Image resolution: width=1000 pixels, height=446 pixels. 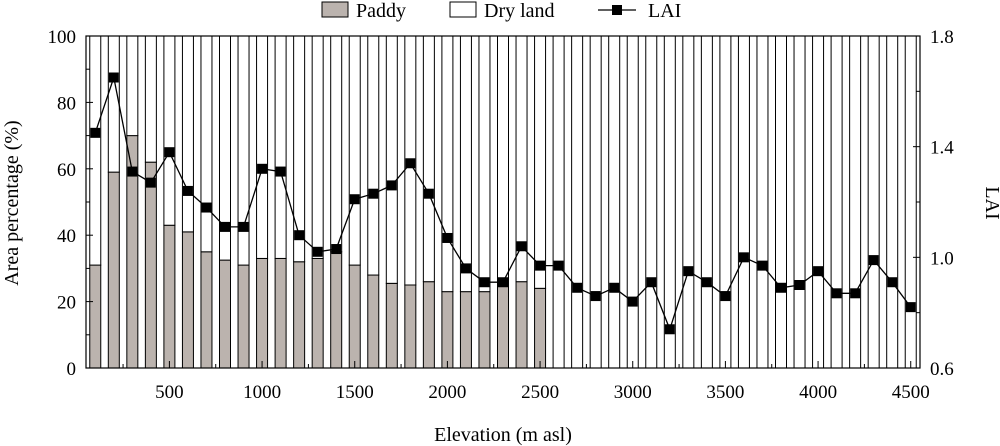 I want to click on x-tick-label: 3500, so click(x=725, y=392).